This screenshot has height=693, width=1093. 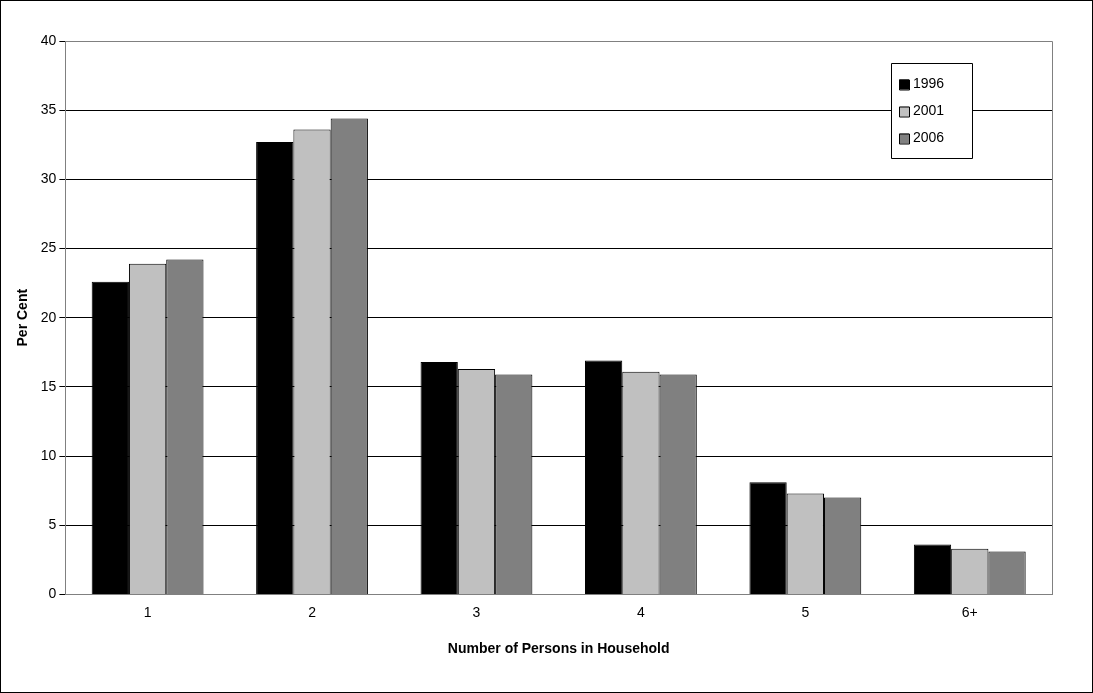 What do you see at coordinates (52, 593) in the screenshot?
I see `y-tick-label: 0` at bounding box center [52, 593].